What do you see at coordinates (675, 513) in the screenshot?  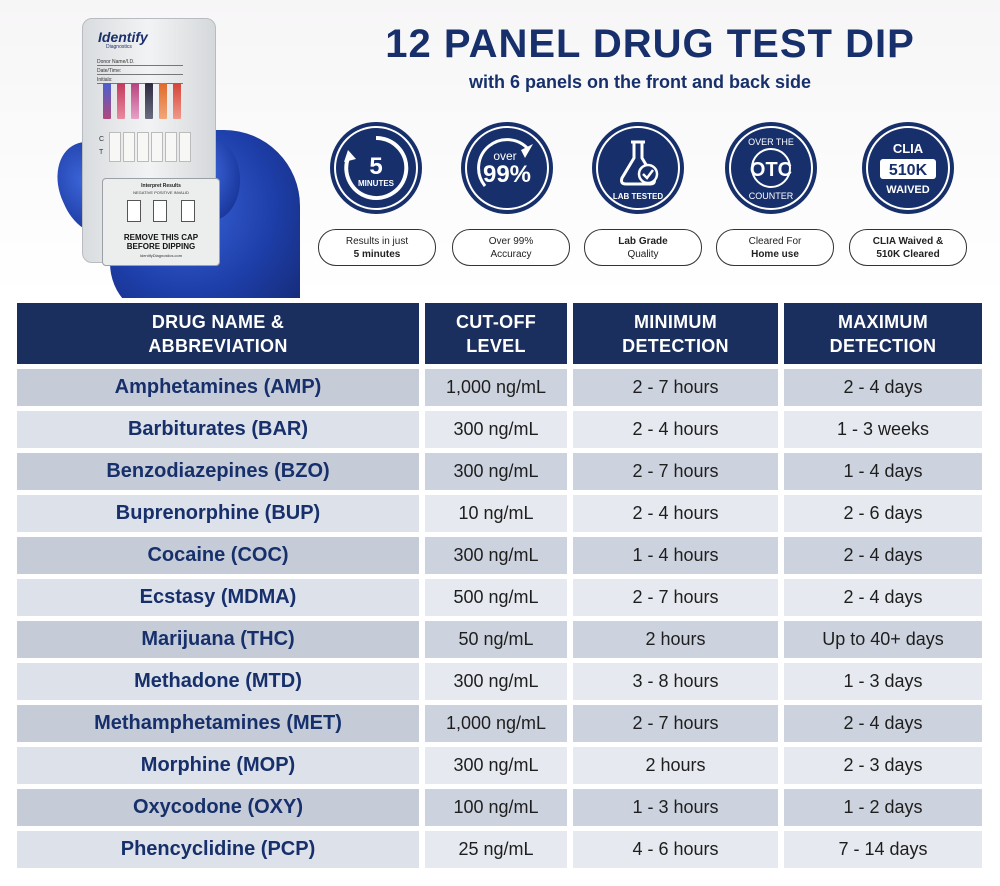 I see `min-detection-cell: 2 - 4 hours` at bounding box center [675, 513].